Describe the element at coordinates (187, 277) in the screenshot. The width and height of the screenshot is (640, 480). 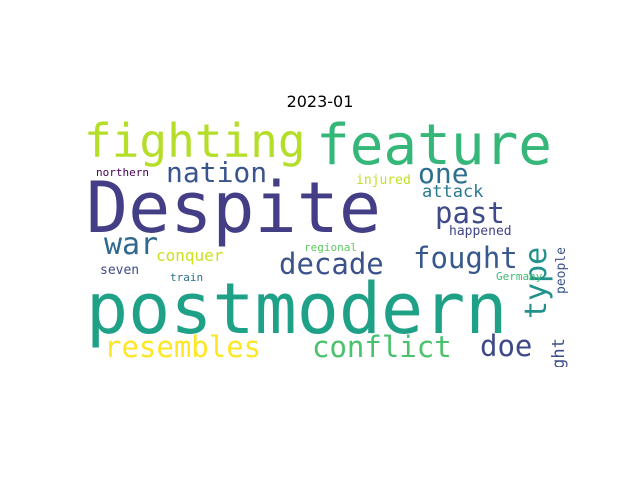
I see `word-train: train` at that location.